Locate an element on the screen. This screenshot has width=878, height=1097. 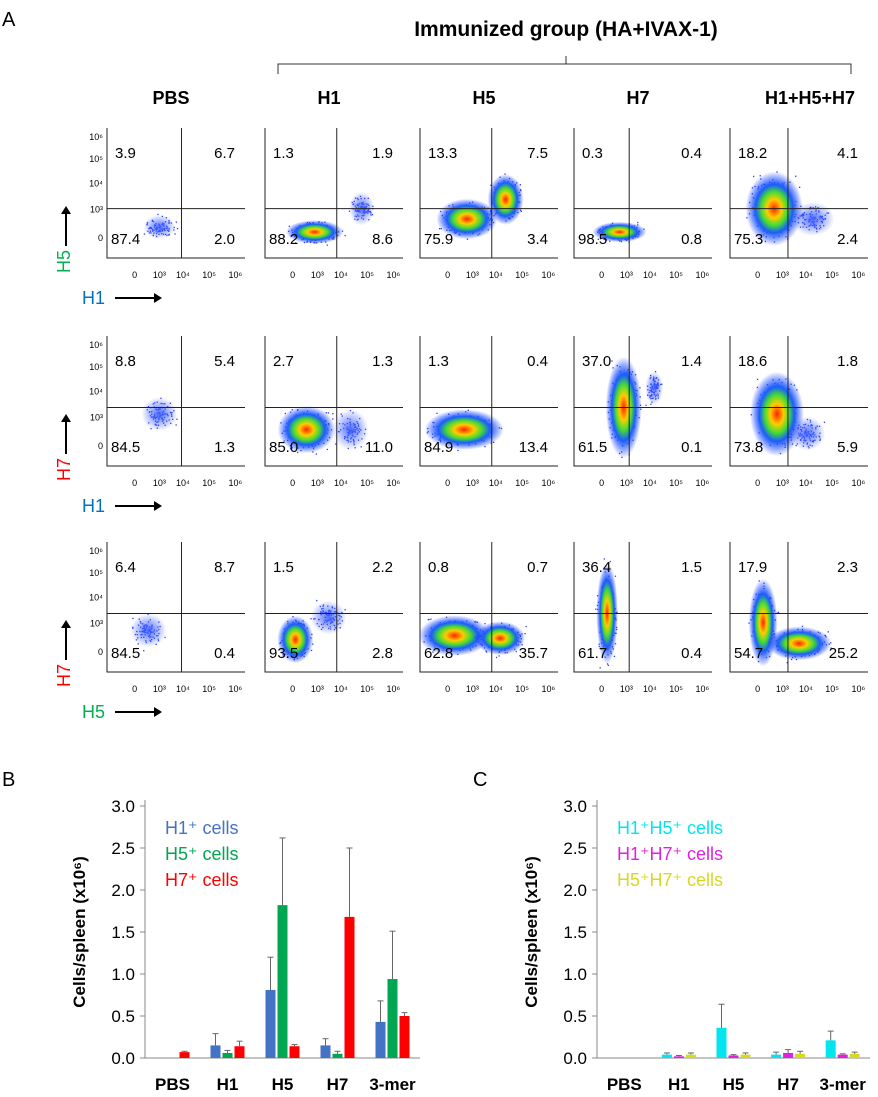
quadrant-lower-right: 13.4 is located at coordinates (533, 447).